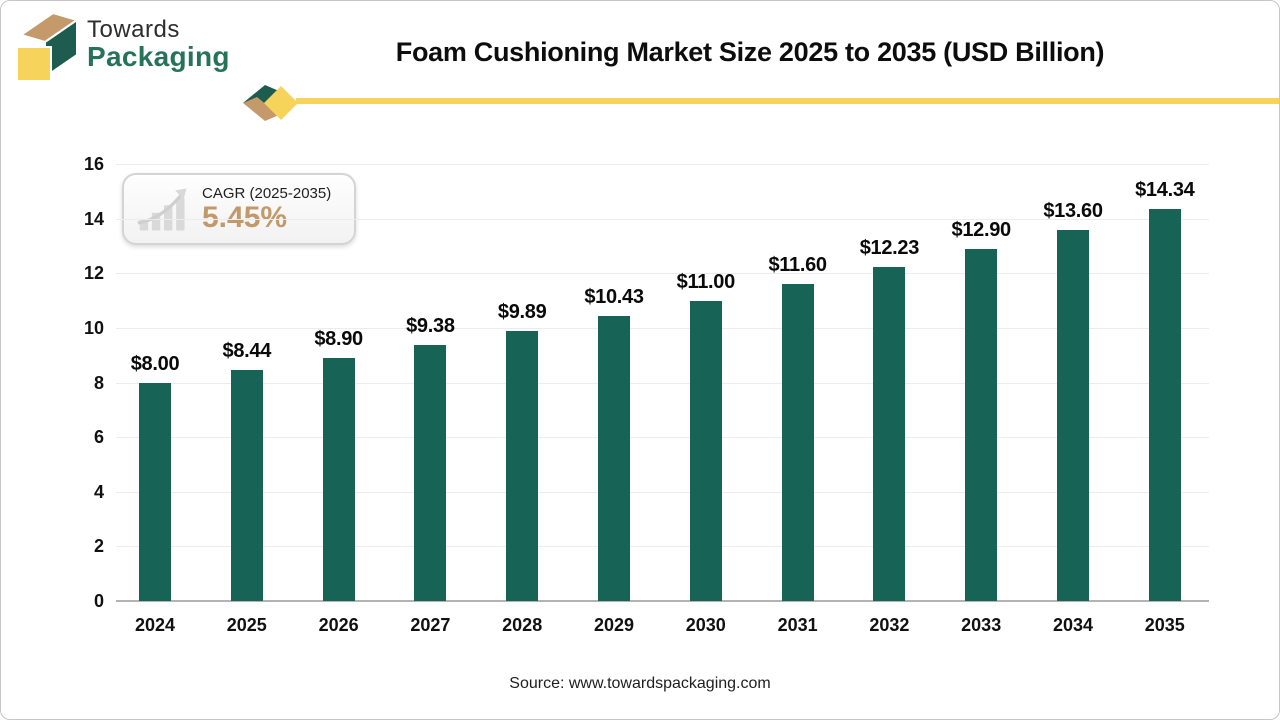  Describe the element at coordinates (93, 273) in the screenshot. I see `y-tick-label: 12` at that location.